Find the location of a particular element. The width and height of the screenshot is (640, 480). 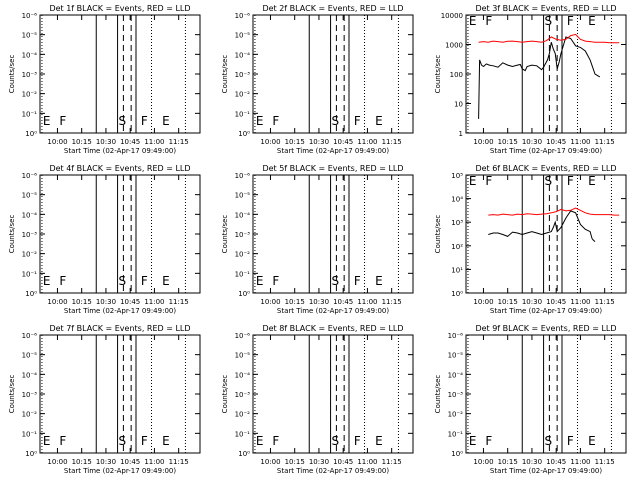

y-tick-label: 10⁴ is located at coordinates (457, 200).